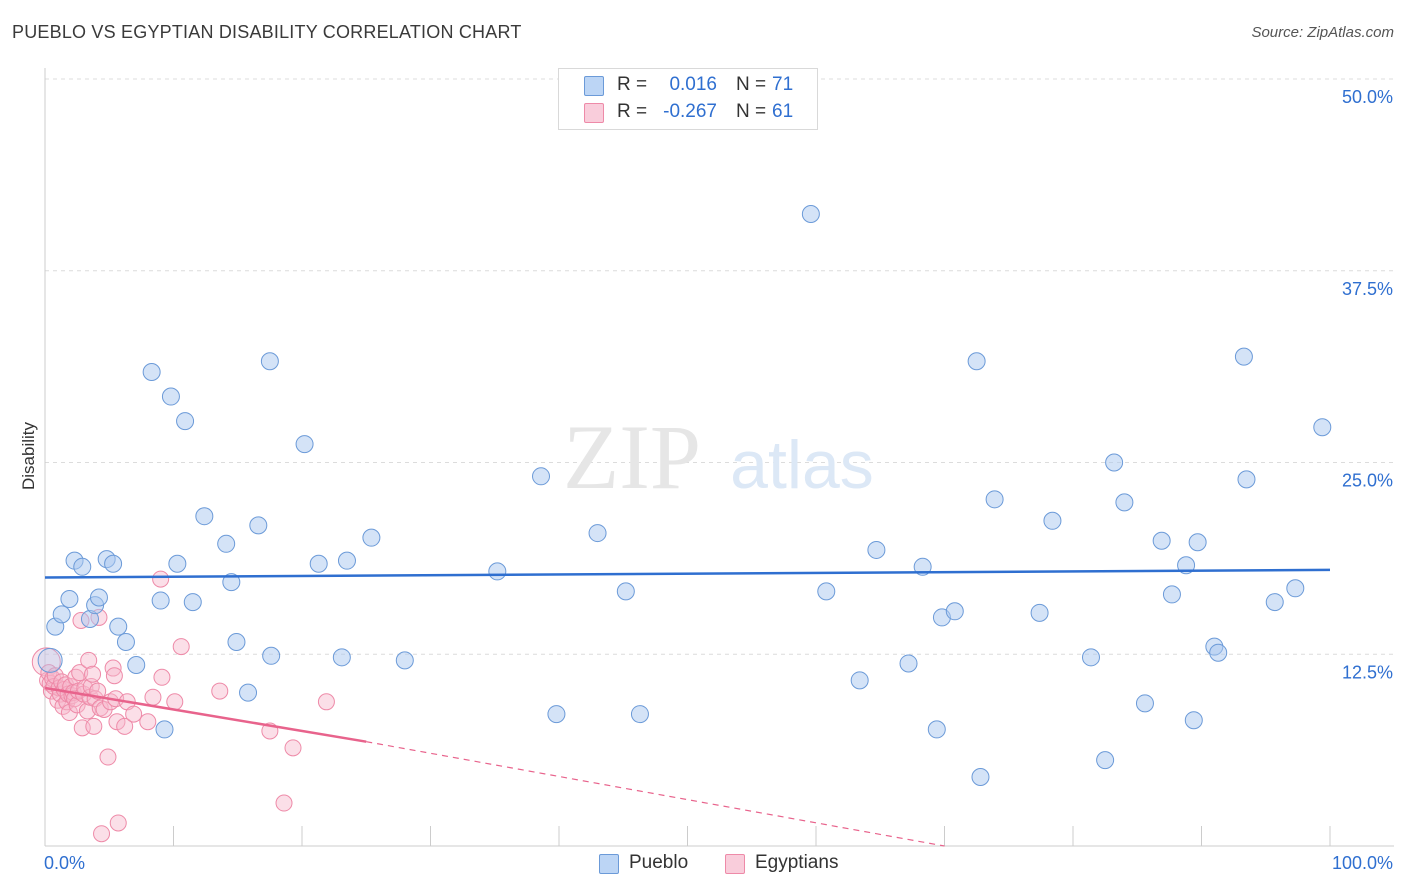 The image size is (1406, 892). What do you see at coordinates (751, 111) in the screenshot?
I see `egyptians-n-label: N =` at bounding box center [751, 111].